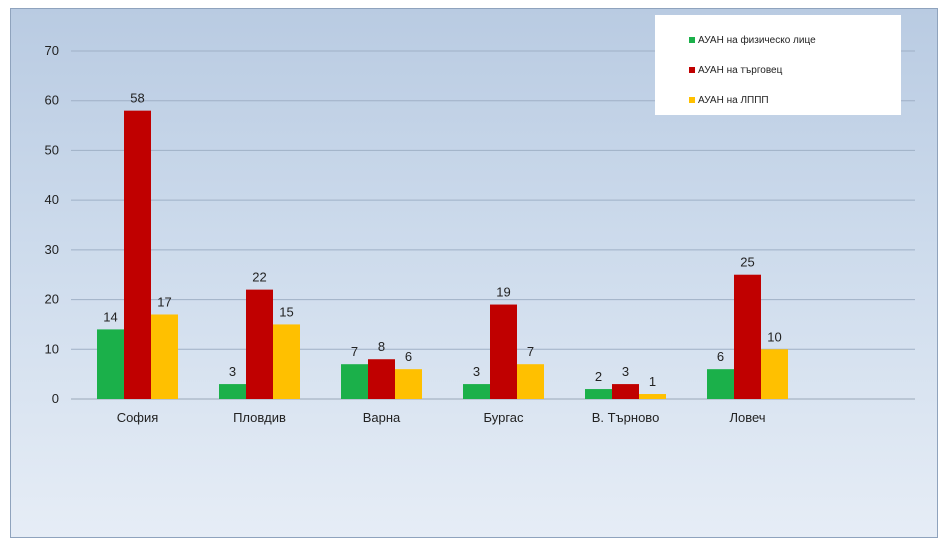 This screenshot has height=546, width=944. Describe the element at coordinates (441, 417) in the screenshot. I see `x-axis-categories: София Пловдив Варна Бургас В. Търново Ловеч` at that location.